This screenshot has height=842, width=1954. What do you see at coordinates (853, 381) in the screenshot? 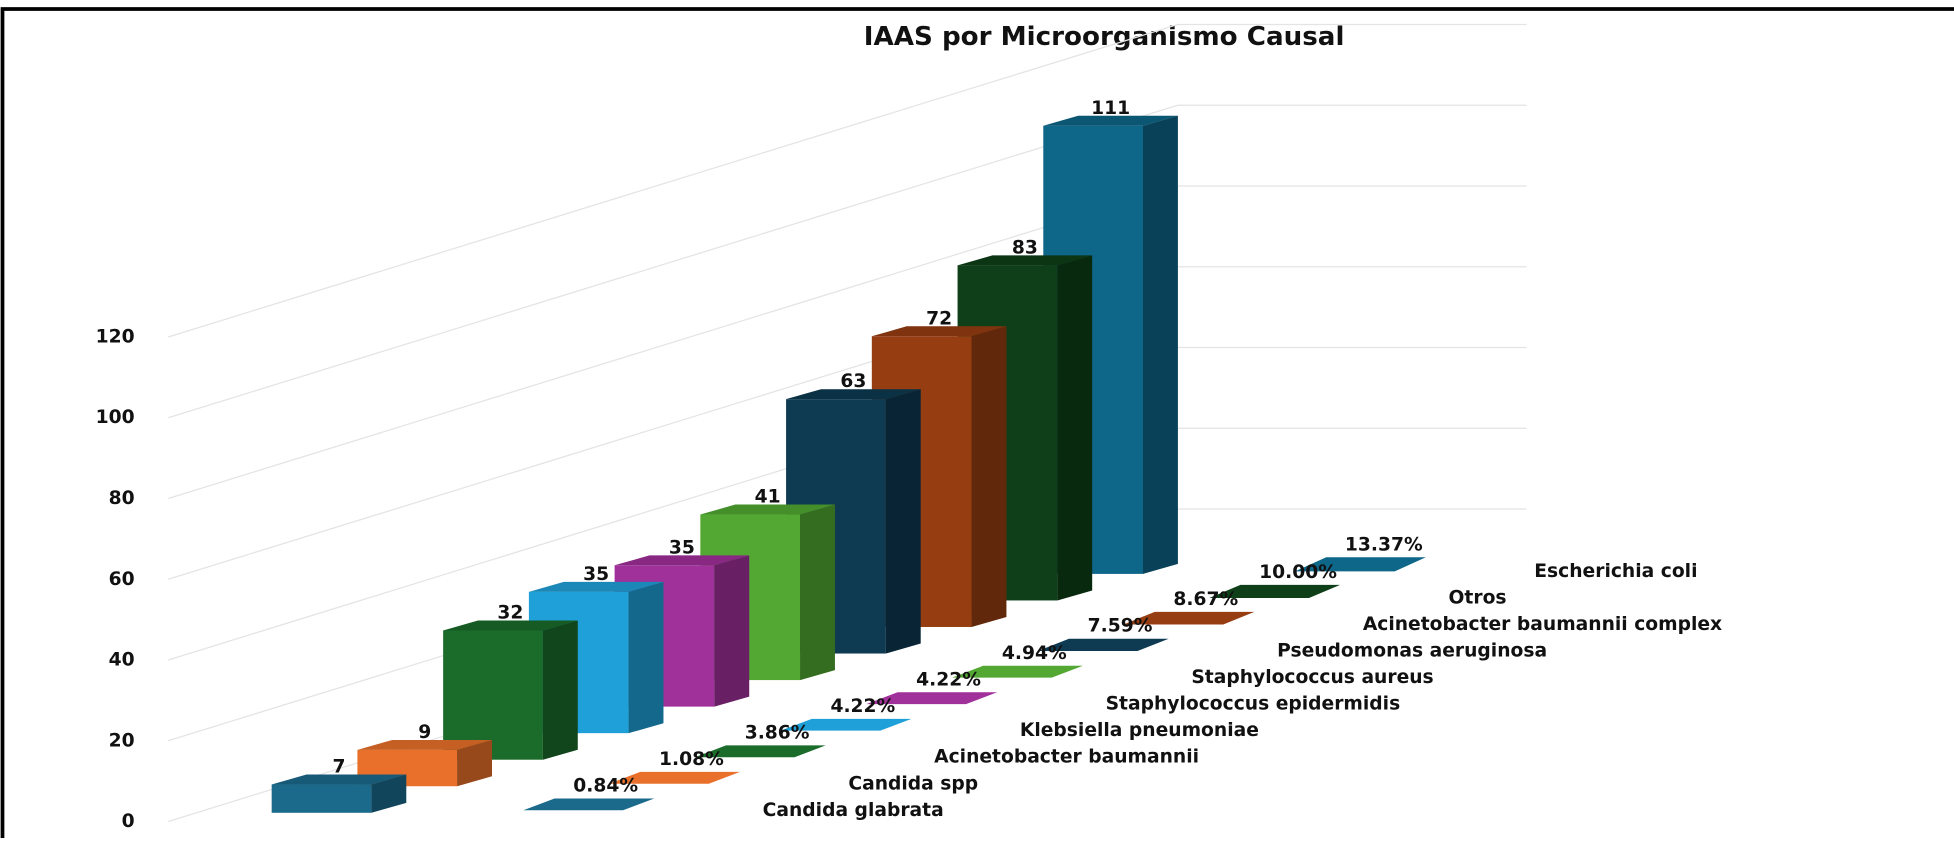
I see `value-label: 63` at bounding box center [853, 381].